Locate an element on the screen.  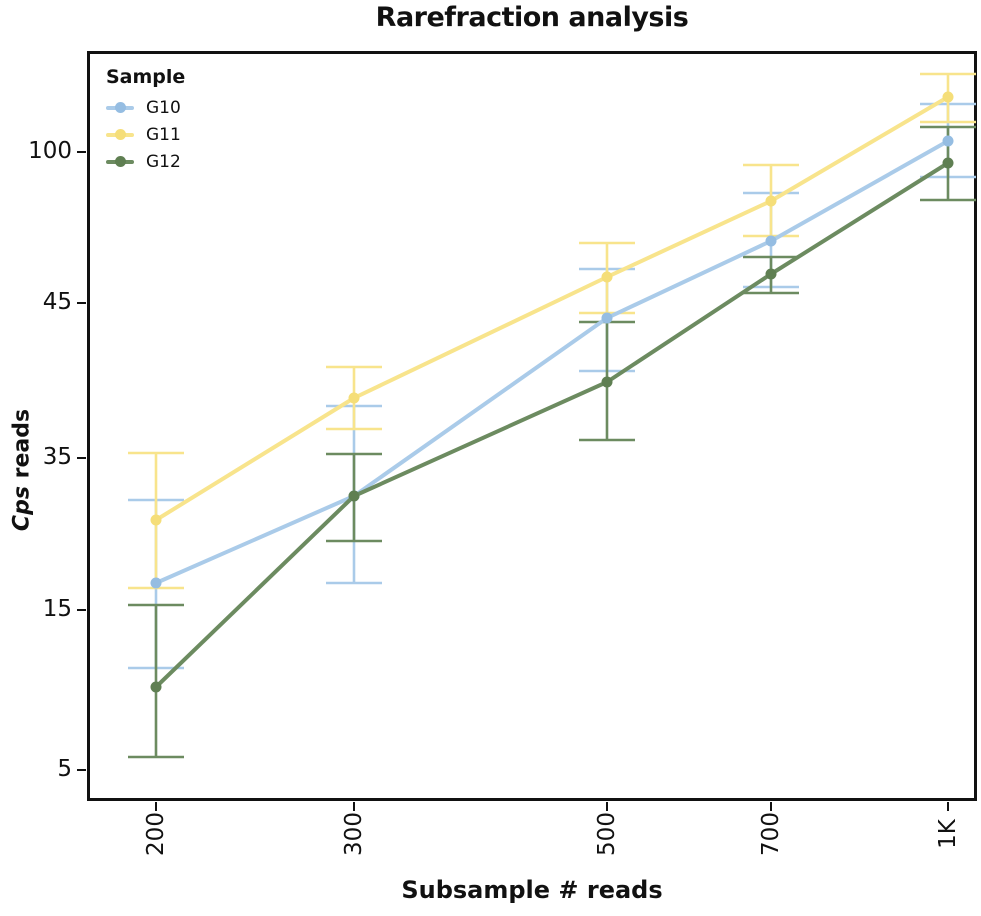
y-tick-label: 5 is located at coordinates (64, 769).